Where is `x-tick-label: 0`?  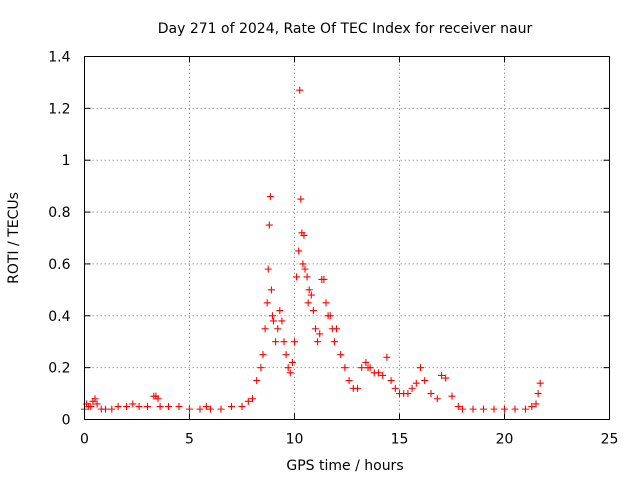 x-tick-label: 0 is located at coordinates (84, 440).